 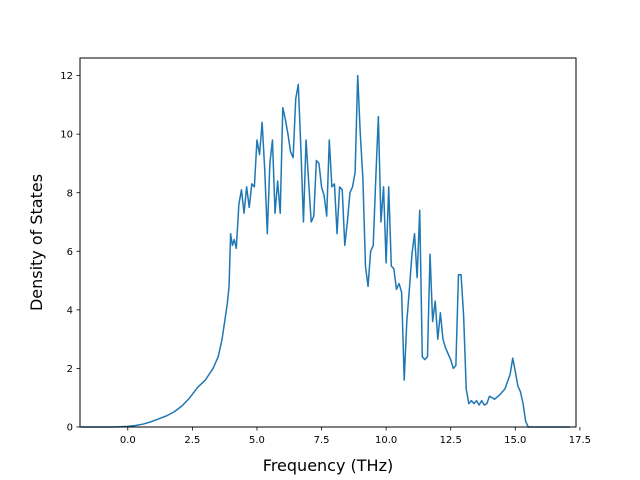 I want to click on x-axis-ticks: 0.0 2.5 5.0 7.5 10.0 12.5 15.0 17.5, so click(x=355, y=436).